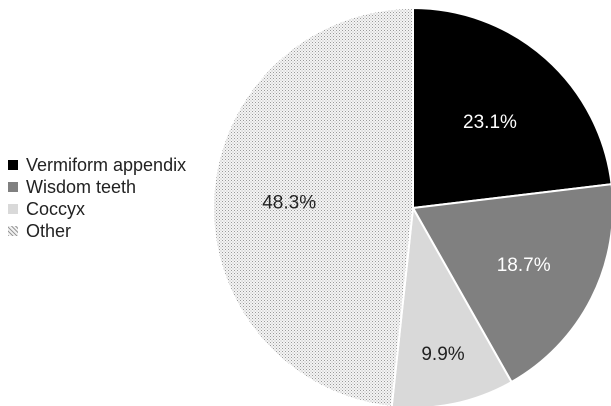 Image resolution: width=611 pixels, height=406 pixels. Describe the element at coordinates (13, 209) in the screenshot. I see `legend-swatch-coccyx` at that location.